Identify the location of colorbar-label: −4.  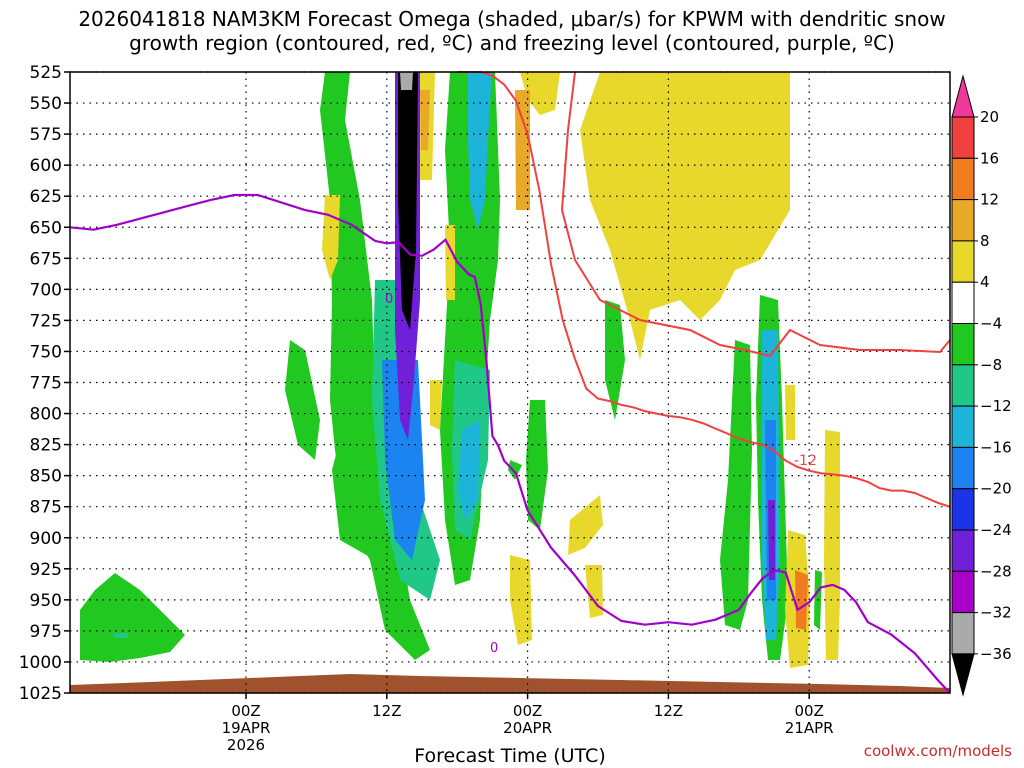
(991, 324).